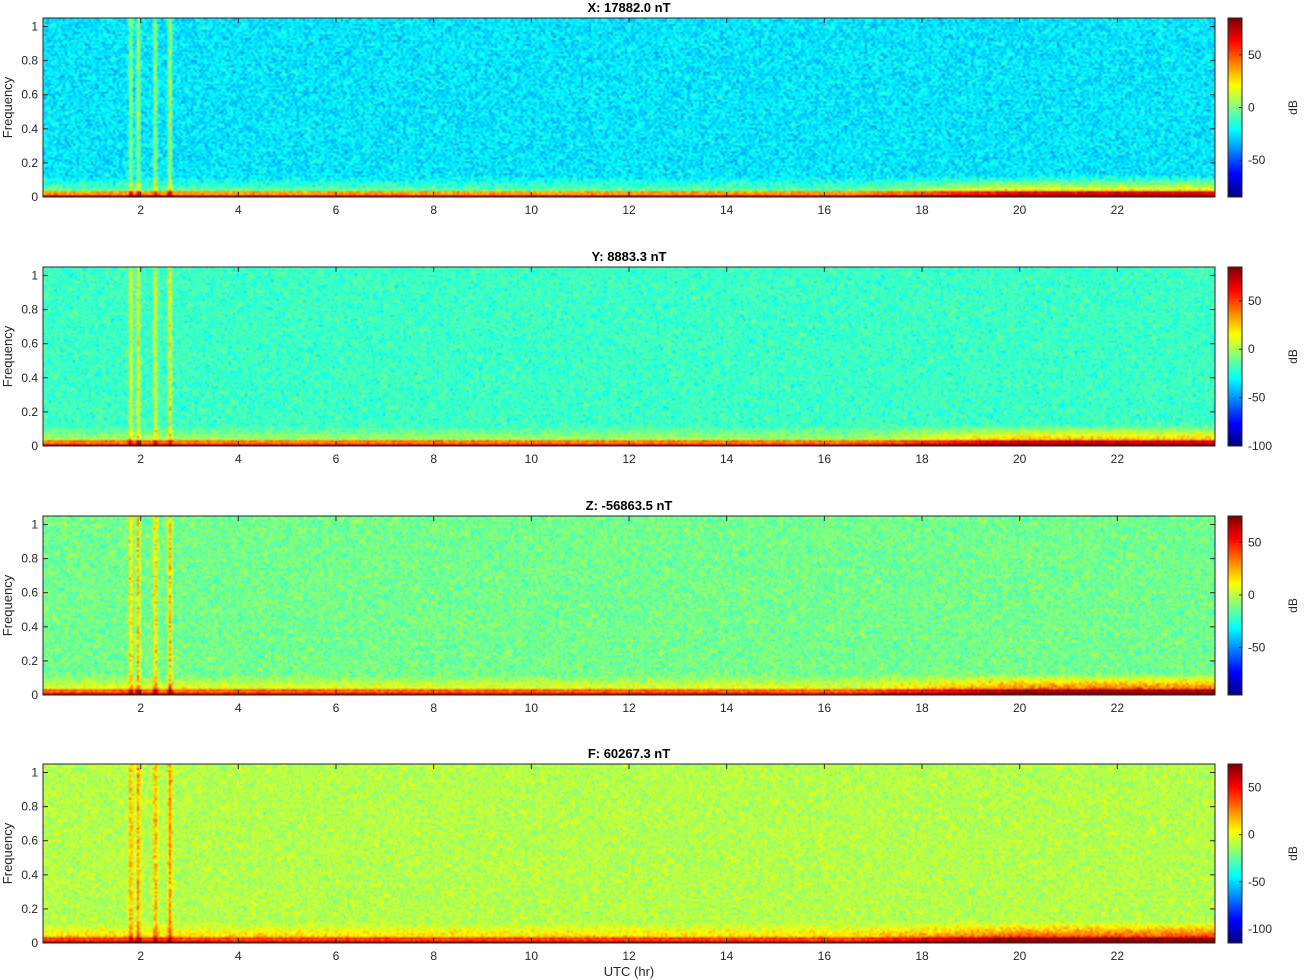  What do you see at coordinates (629, 753) in the screenshot?
I see `panel-title: F: 60267.3 nT` at bounding box center [629, 753].